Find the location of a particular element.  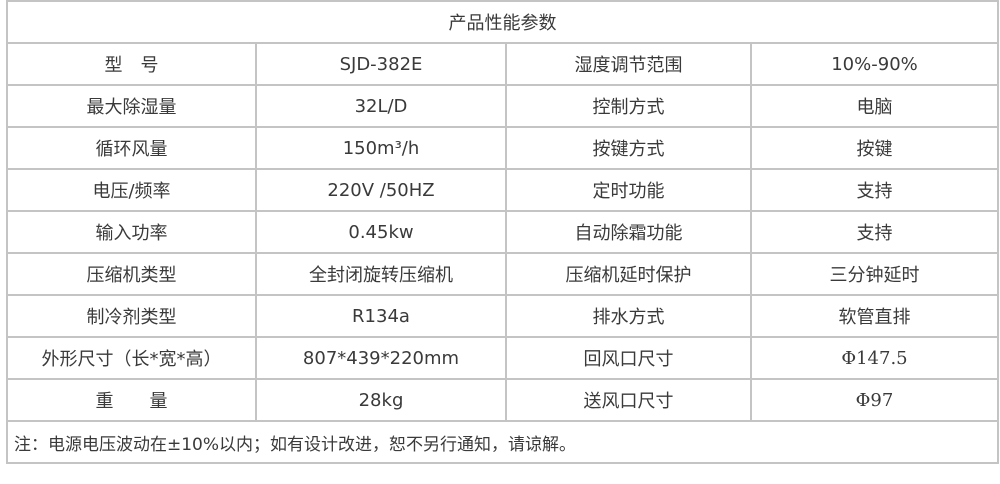

param-label: 电压/频率 is located at coordinates (131, 190).